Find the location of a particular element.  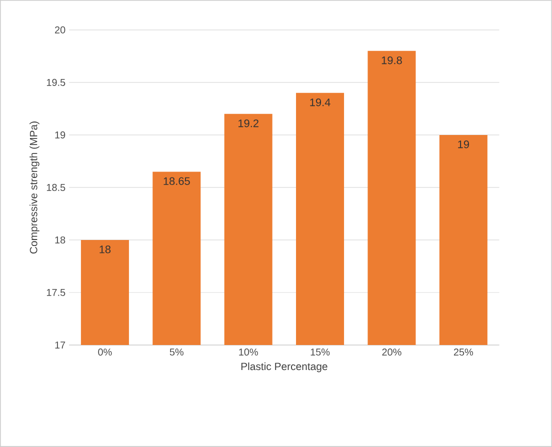

y-tick-label: 20 is located at coordinates (60, 30).